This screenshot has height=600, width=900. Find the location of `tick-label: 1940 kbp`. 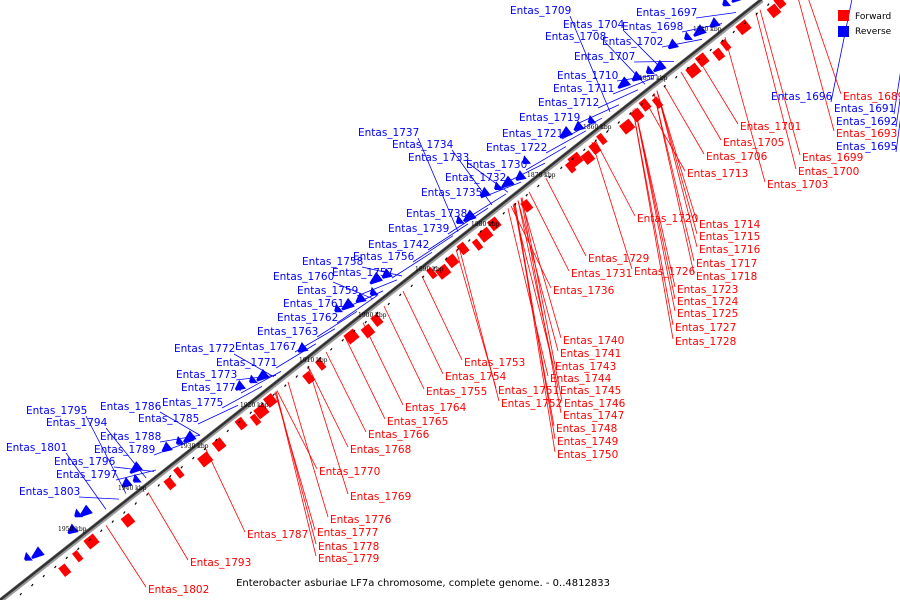

tick-label: 1940 kbp is located at coordinates (132, 488).